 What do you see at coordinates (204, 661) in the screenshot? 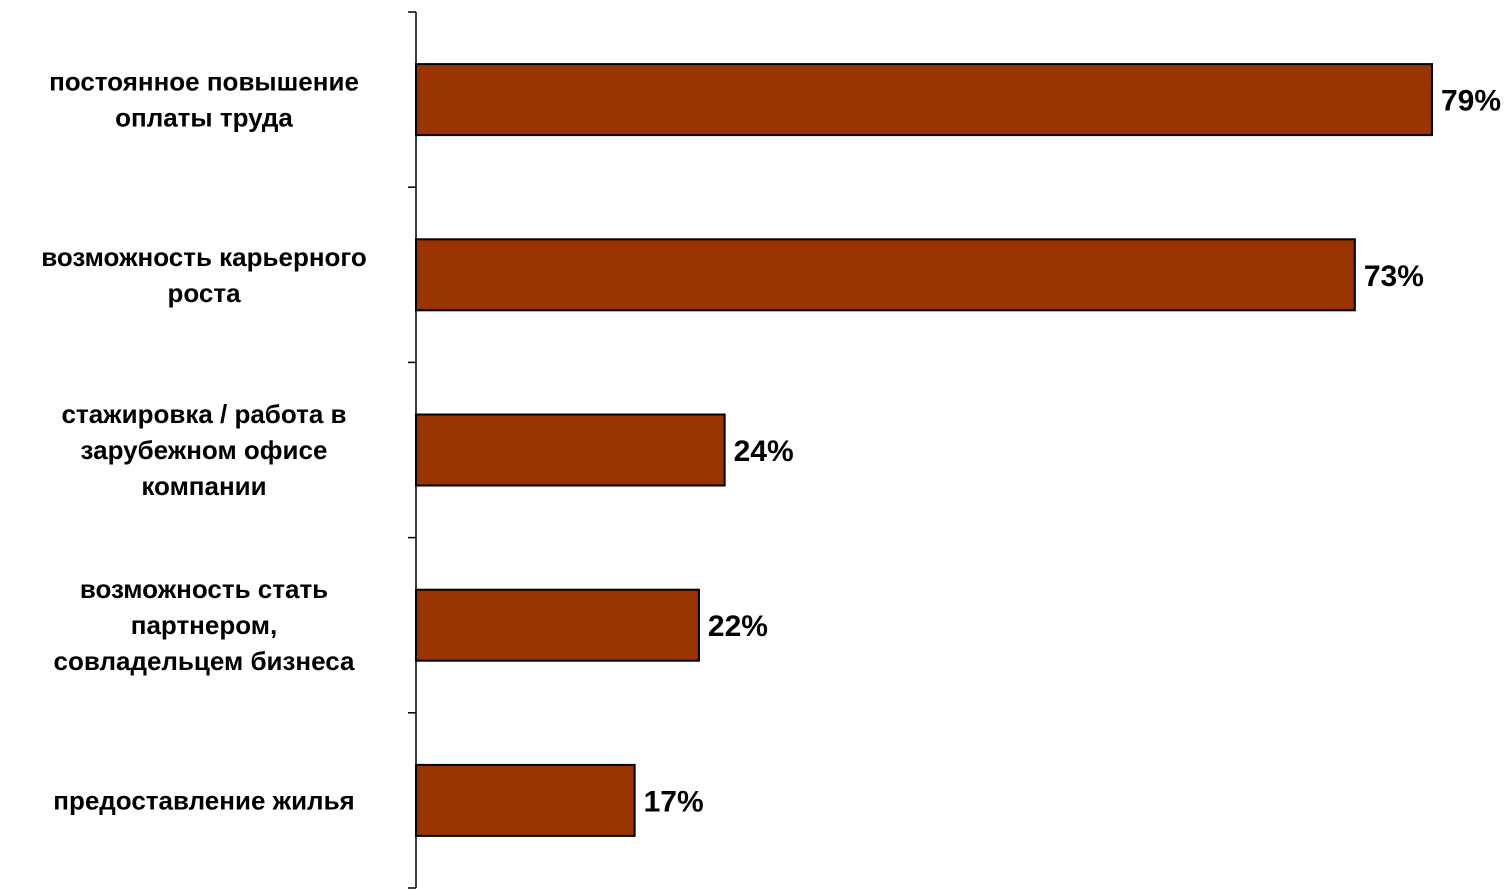
I see `category-label-line: совладельцем бизнеса` at bounding box center [204, 661].